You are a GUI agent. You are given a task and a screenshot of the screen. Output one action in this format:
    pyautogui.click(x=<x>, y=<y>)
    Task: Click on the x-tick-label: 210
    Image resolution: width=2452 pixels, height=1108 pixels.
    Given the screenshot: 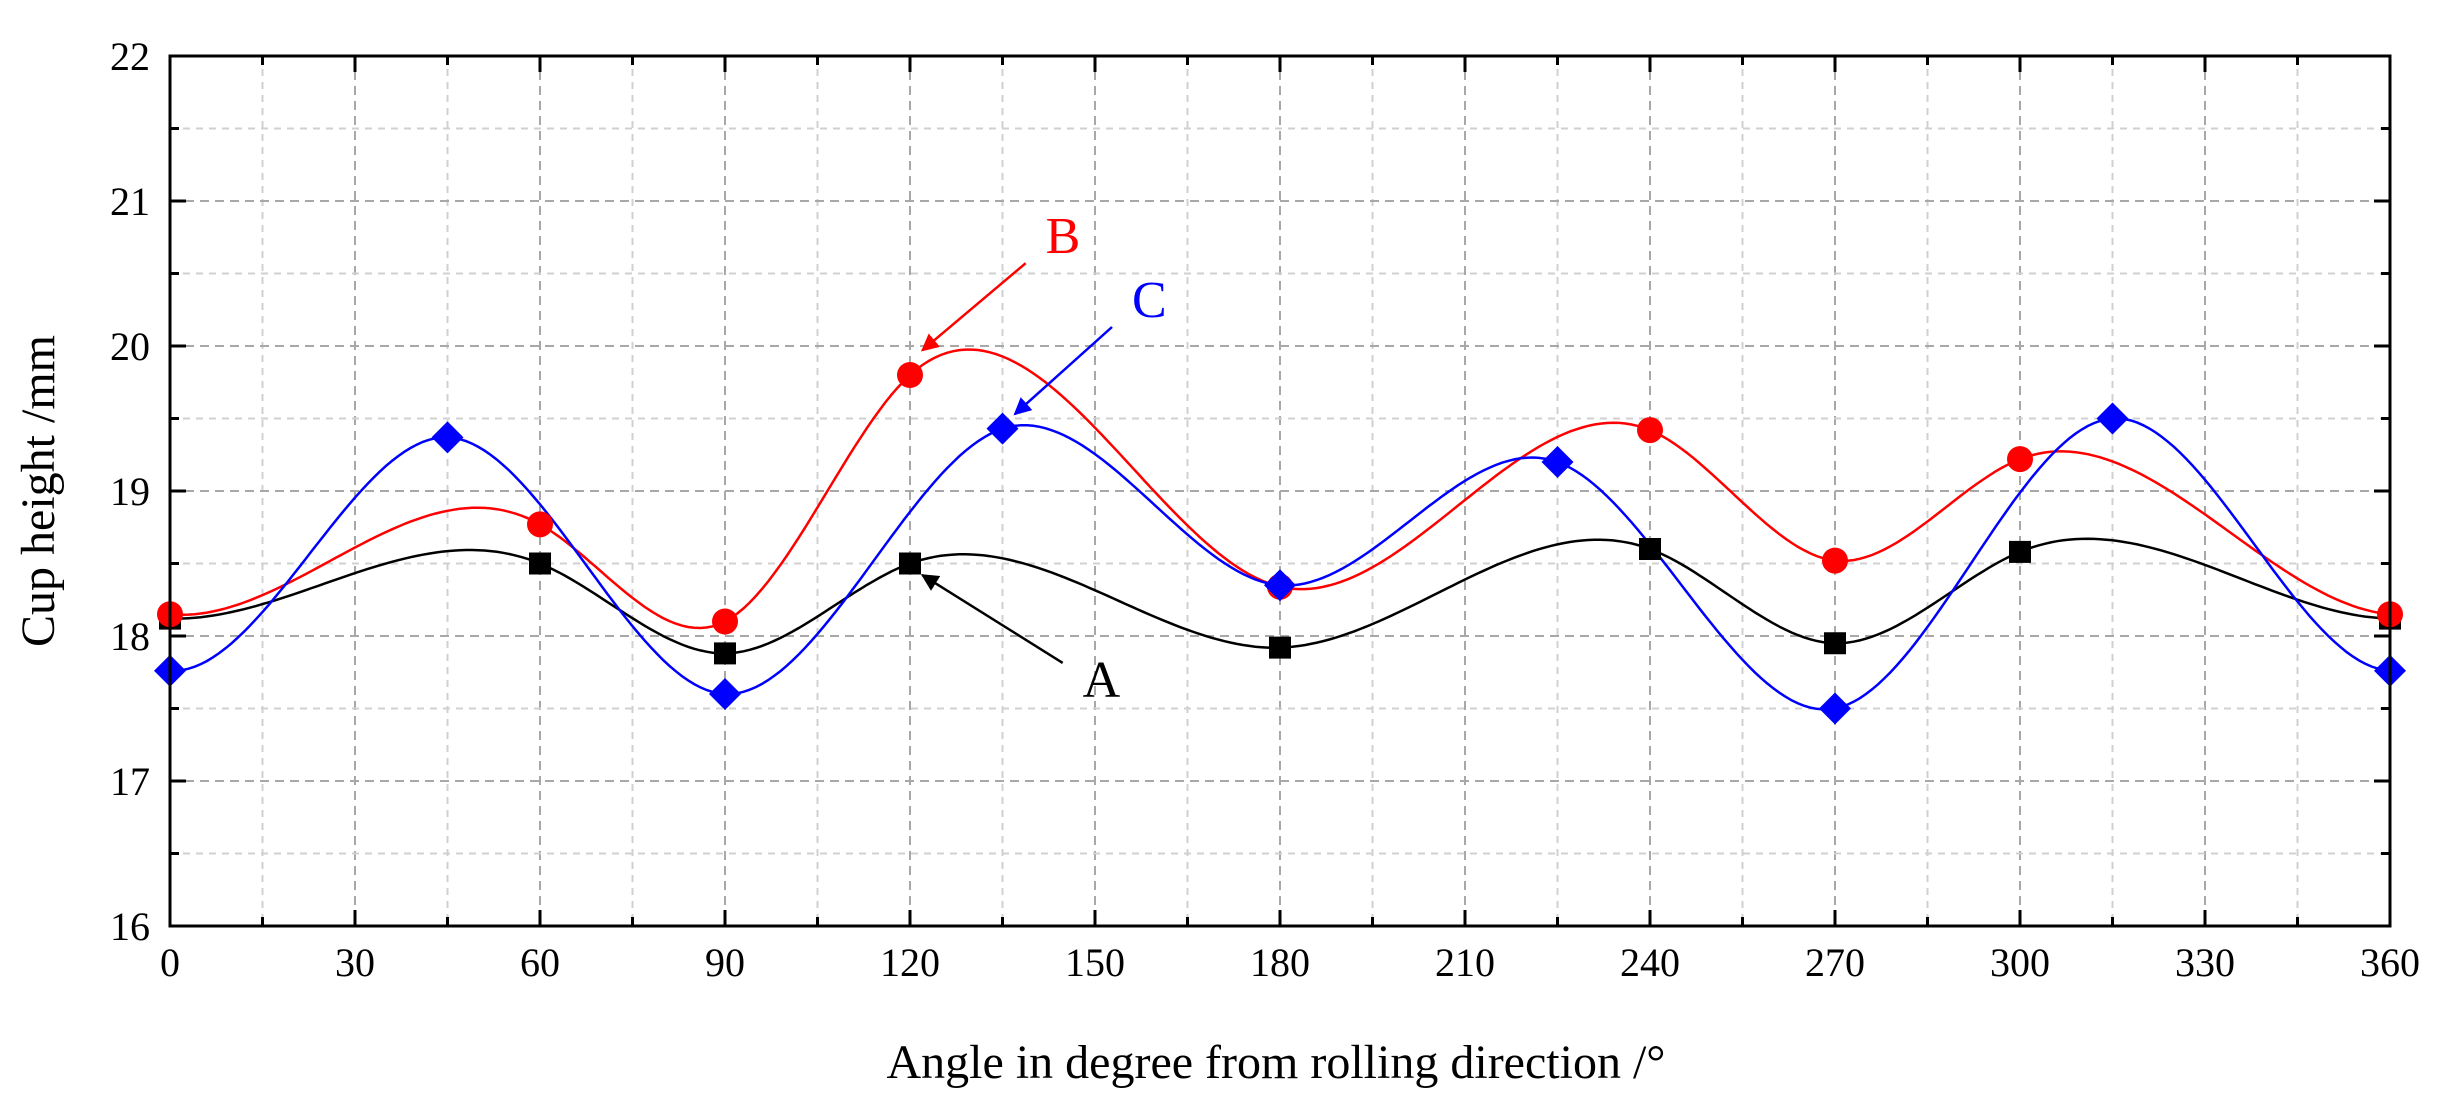 What is the action you would take?
    pyautogui.click(x=1465, y=962)
    